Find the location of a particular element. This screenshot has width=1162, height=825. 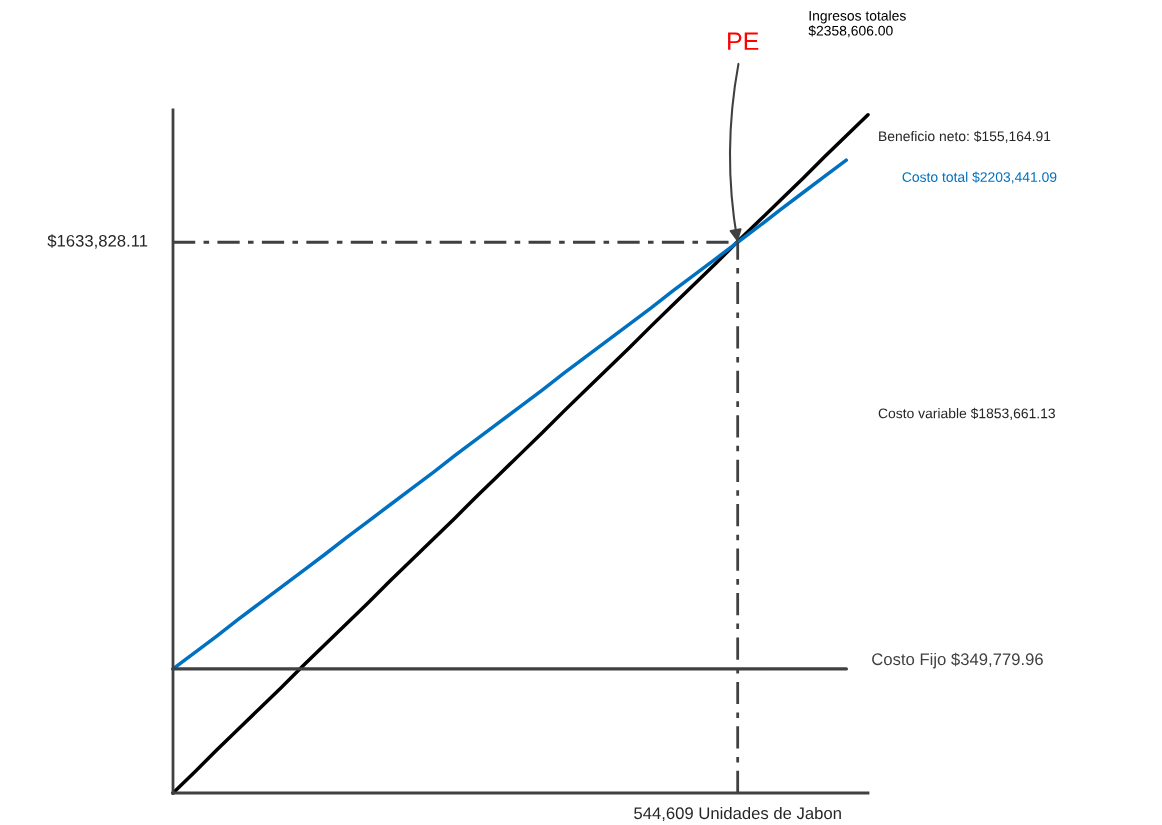

ref-line-label: $1633,828.11 is located at coordinates (97, 241).